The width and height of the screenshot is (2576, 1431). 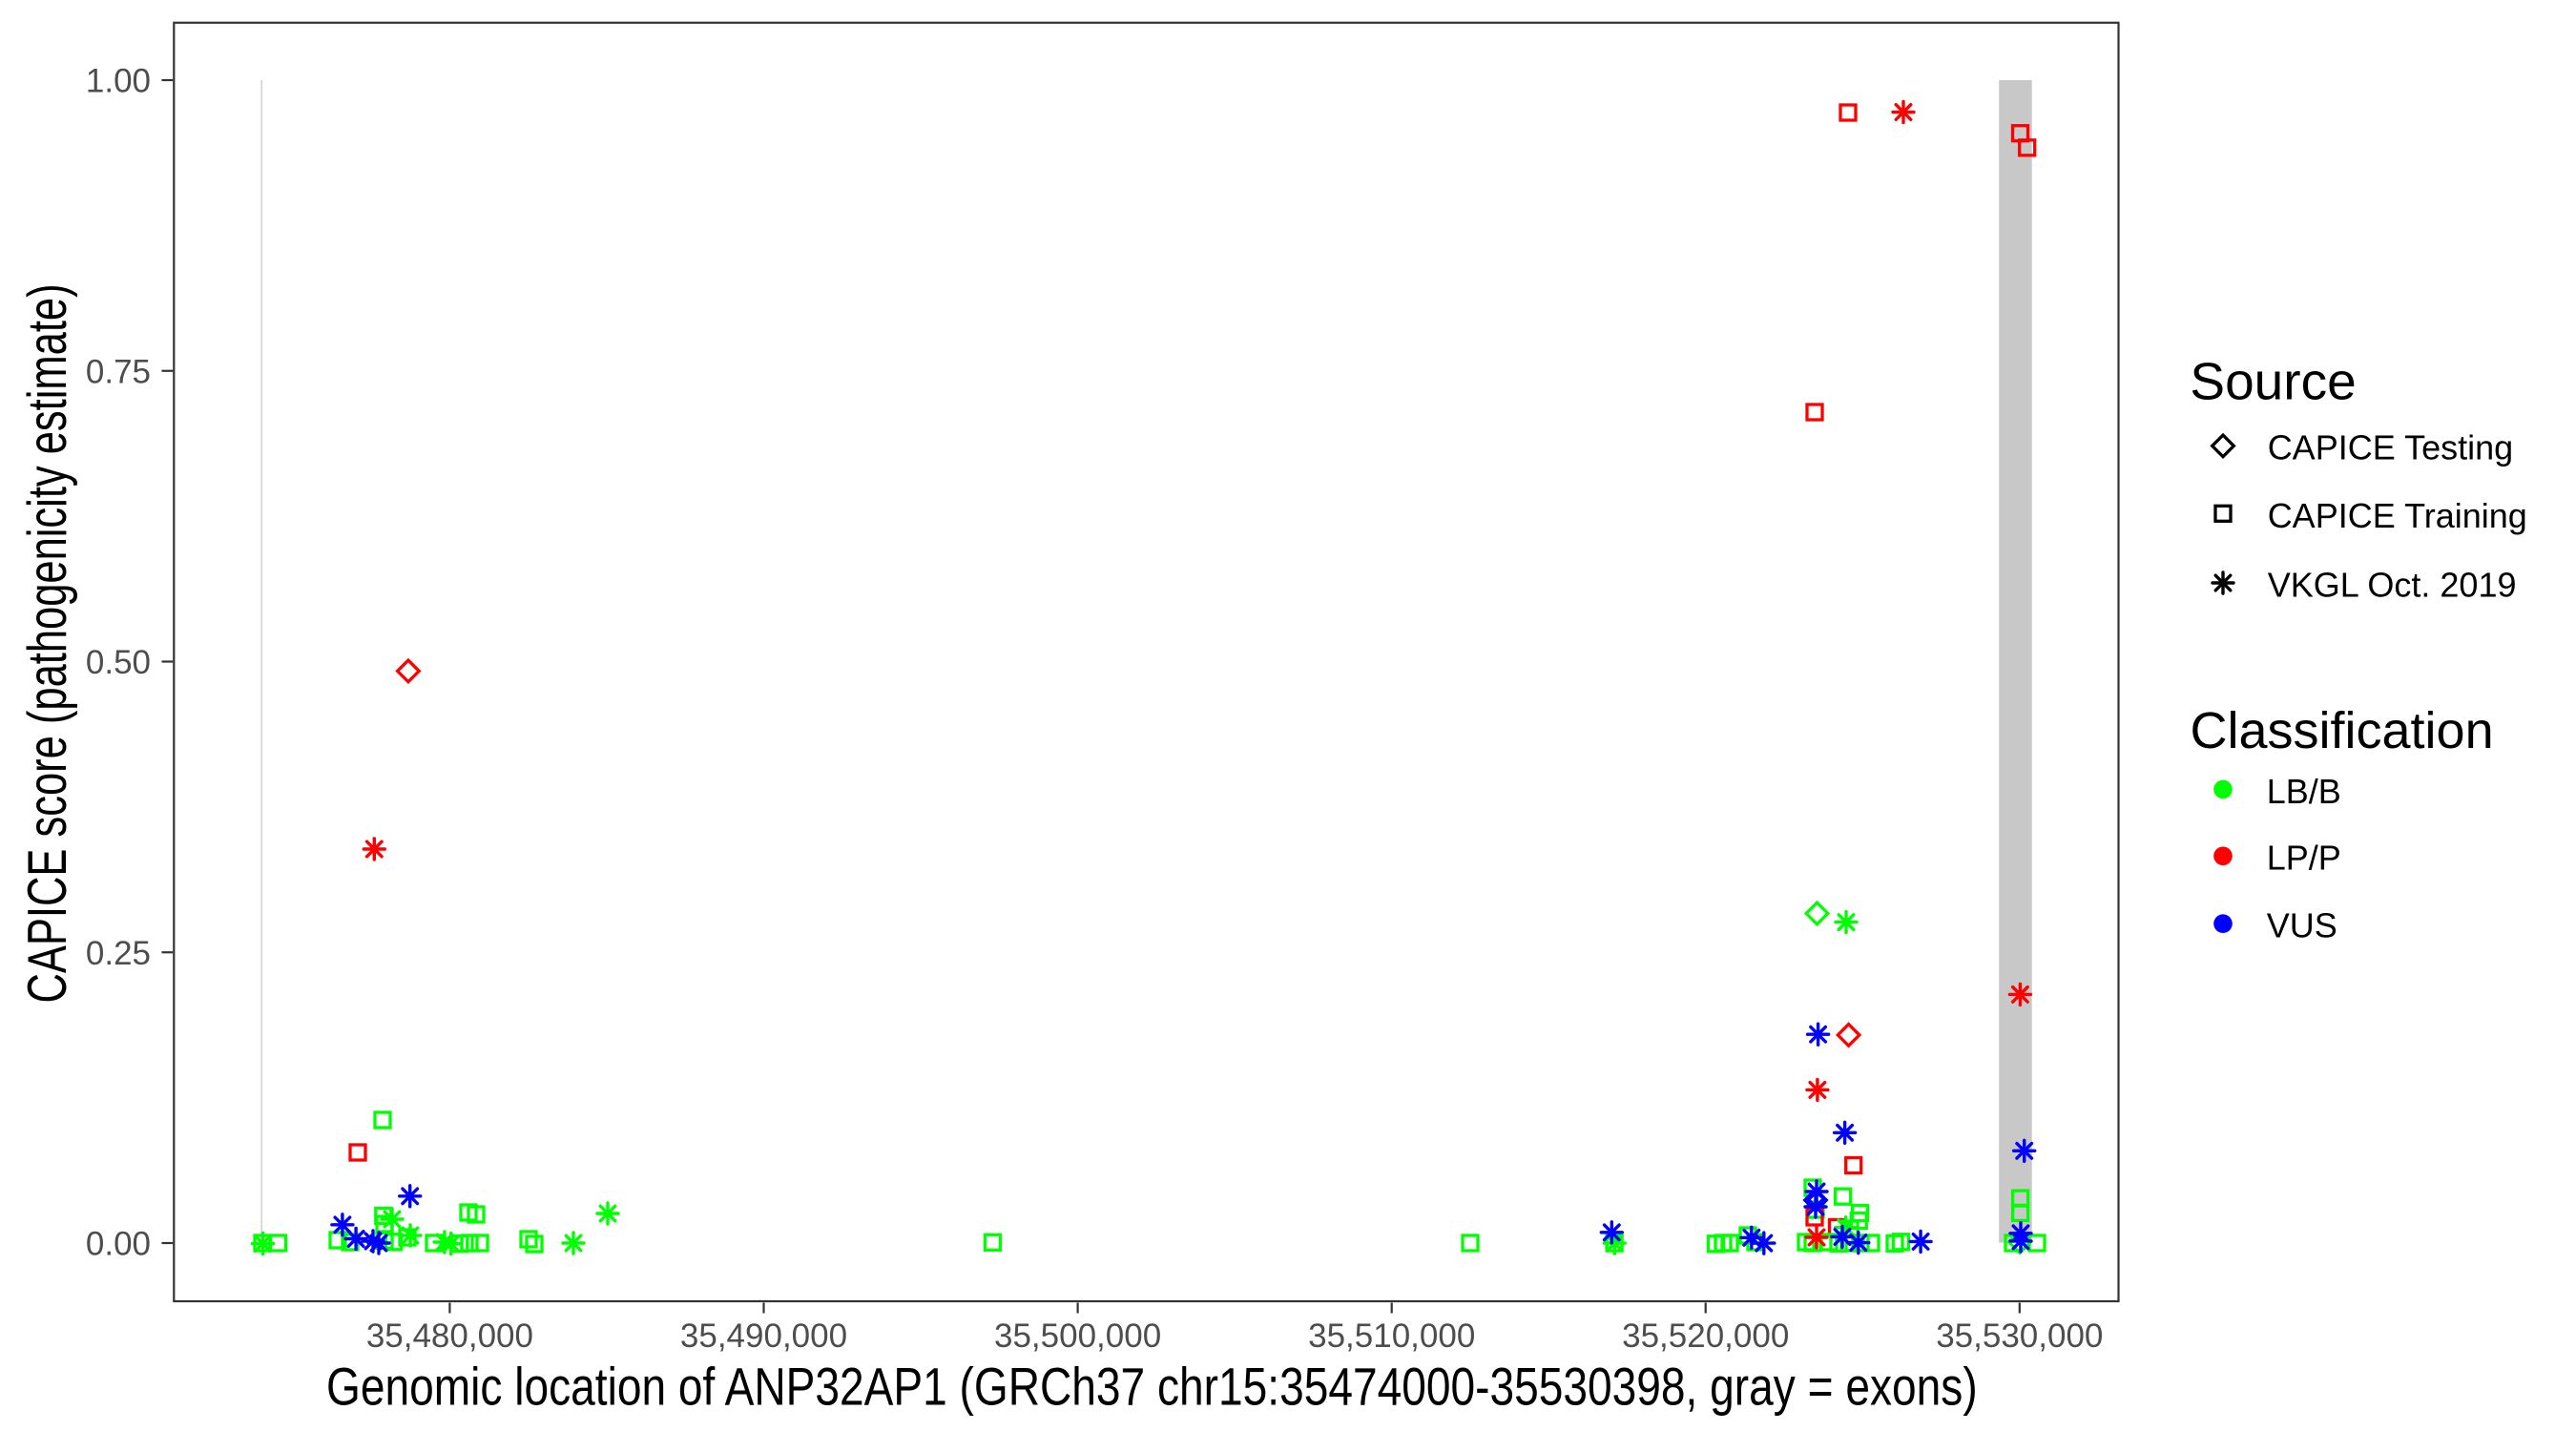 What do you see at coordinates (2397, 515) in the screenshot?
I see `svg-text: CAPICE Training` at bounding box center [2397, 515].